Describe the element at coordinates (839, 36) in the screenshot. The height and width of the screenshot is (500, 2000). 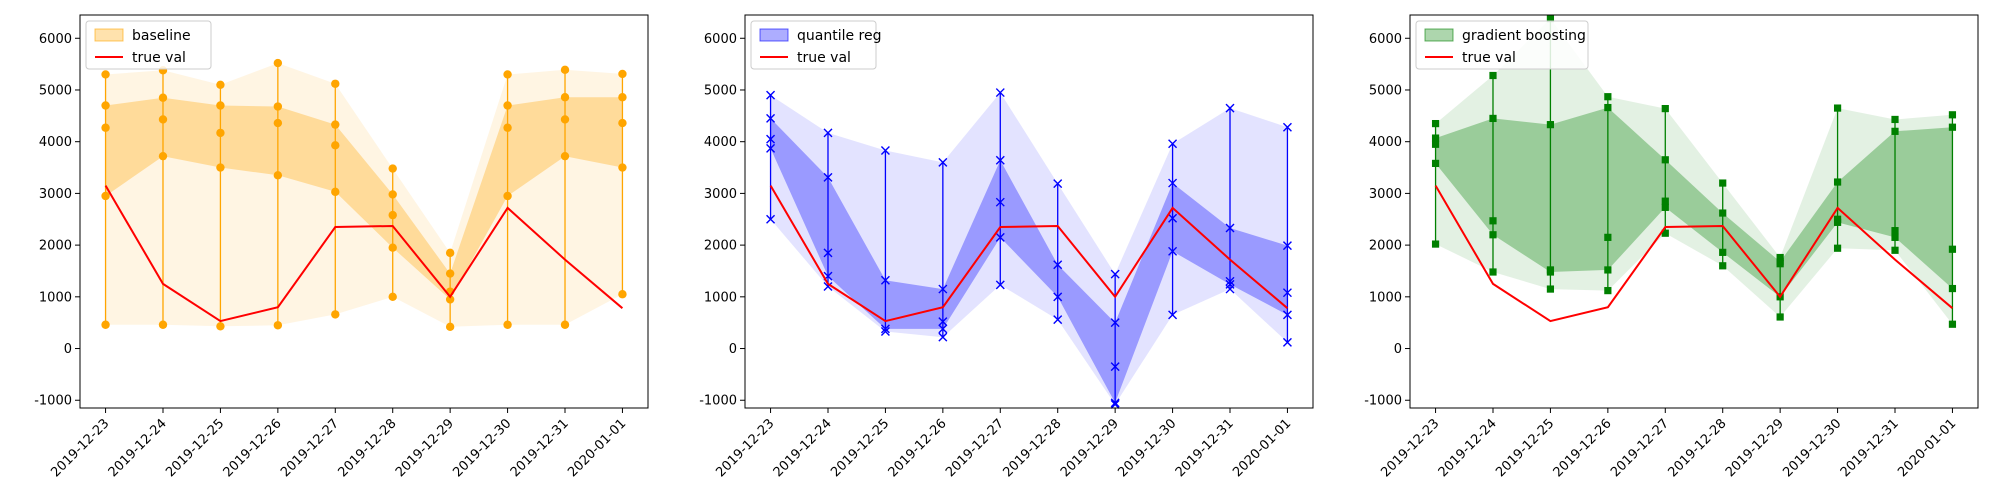
I see `legend-band-label: quantile reg` at that location.